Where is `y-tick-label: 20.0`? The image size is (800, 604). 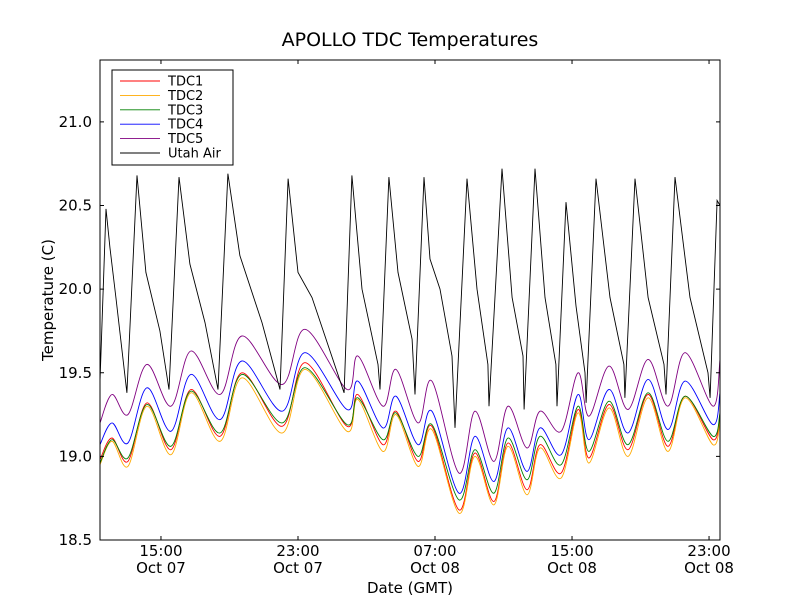 y-tick-label: 20.0 is located at coordinates (75, 289).